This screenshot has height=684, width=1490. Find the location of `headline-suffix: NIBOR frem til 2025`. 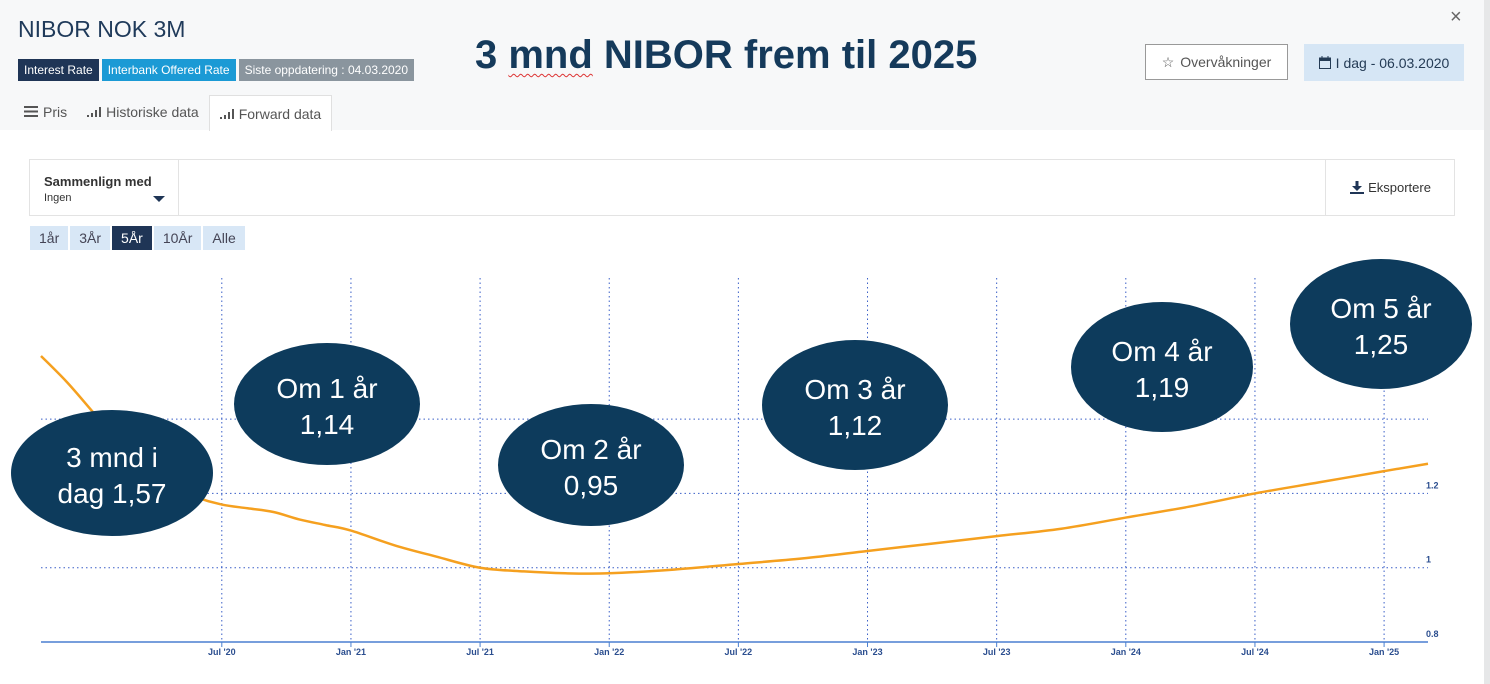

headline-suffix: NIBOR frem til 2025 is located at coordinates (785, 55).